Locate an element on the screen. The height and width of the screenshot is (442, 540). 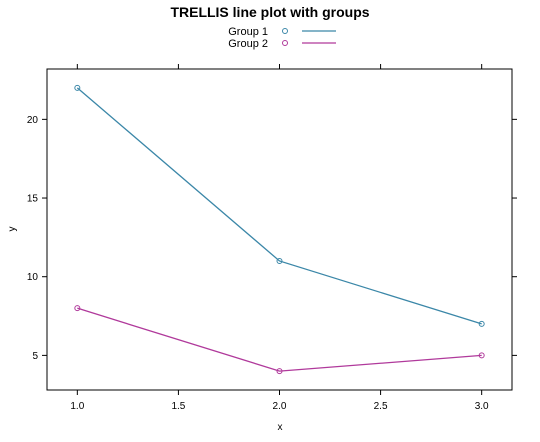
y-tick-label: 10 is located at coordinates (33, 277).